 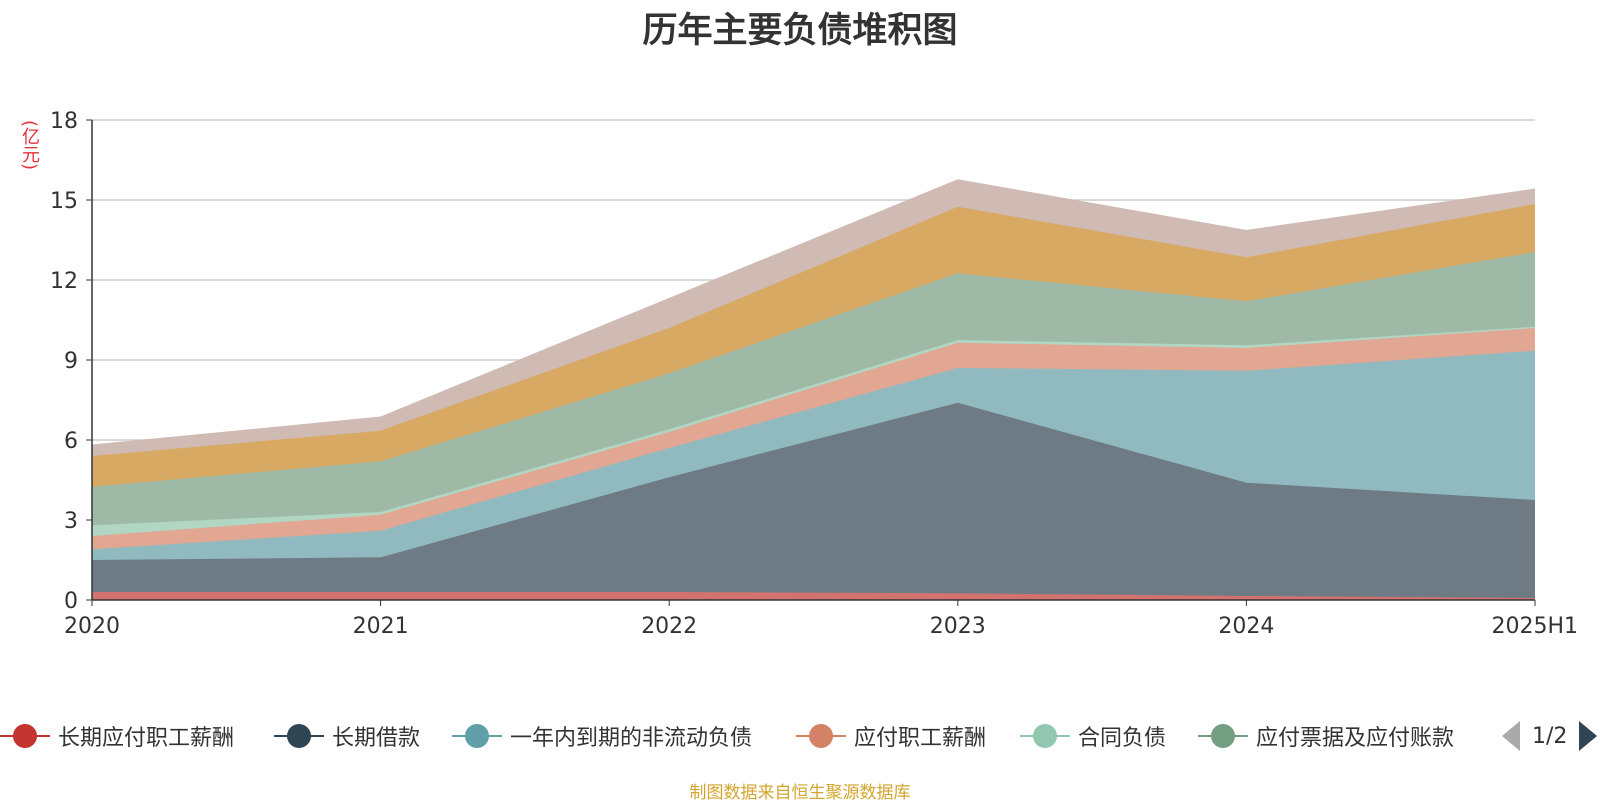 What do you see at coordinates (669, 626) in the screenshot?
I see `x-tick-label: 2022` at bounding box center [669, 626].